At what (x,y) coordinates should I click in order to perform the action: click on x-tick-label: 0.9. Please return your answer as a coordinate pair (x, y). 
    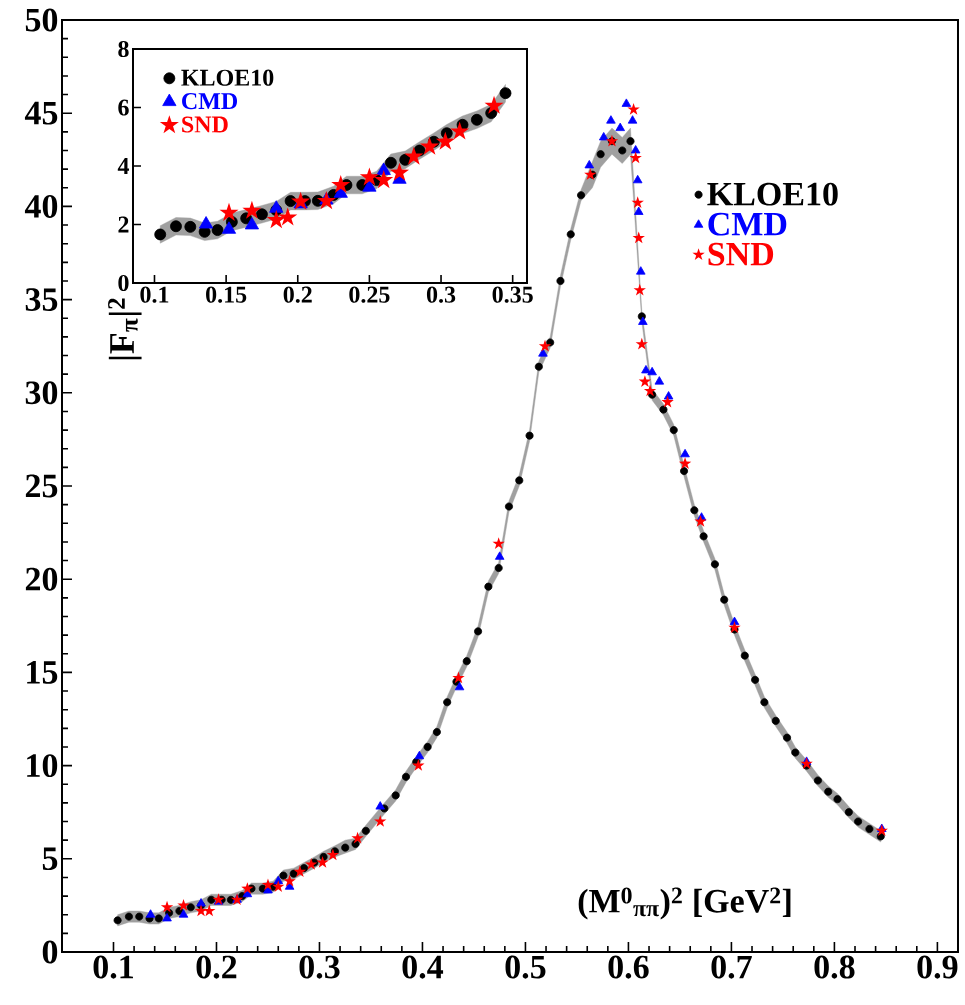
    Looking at the image, I should click on (937, 967).